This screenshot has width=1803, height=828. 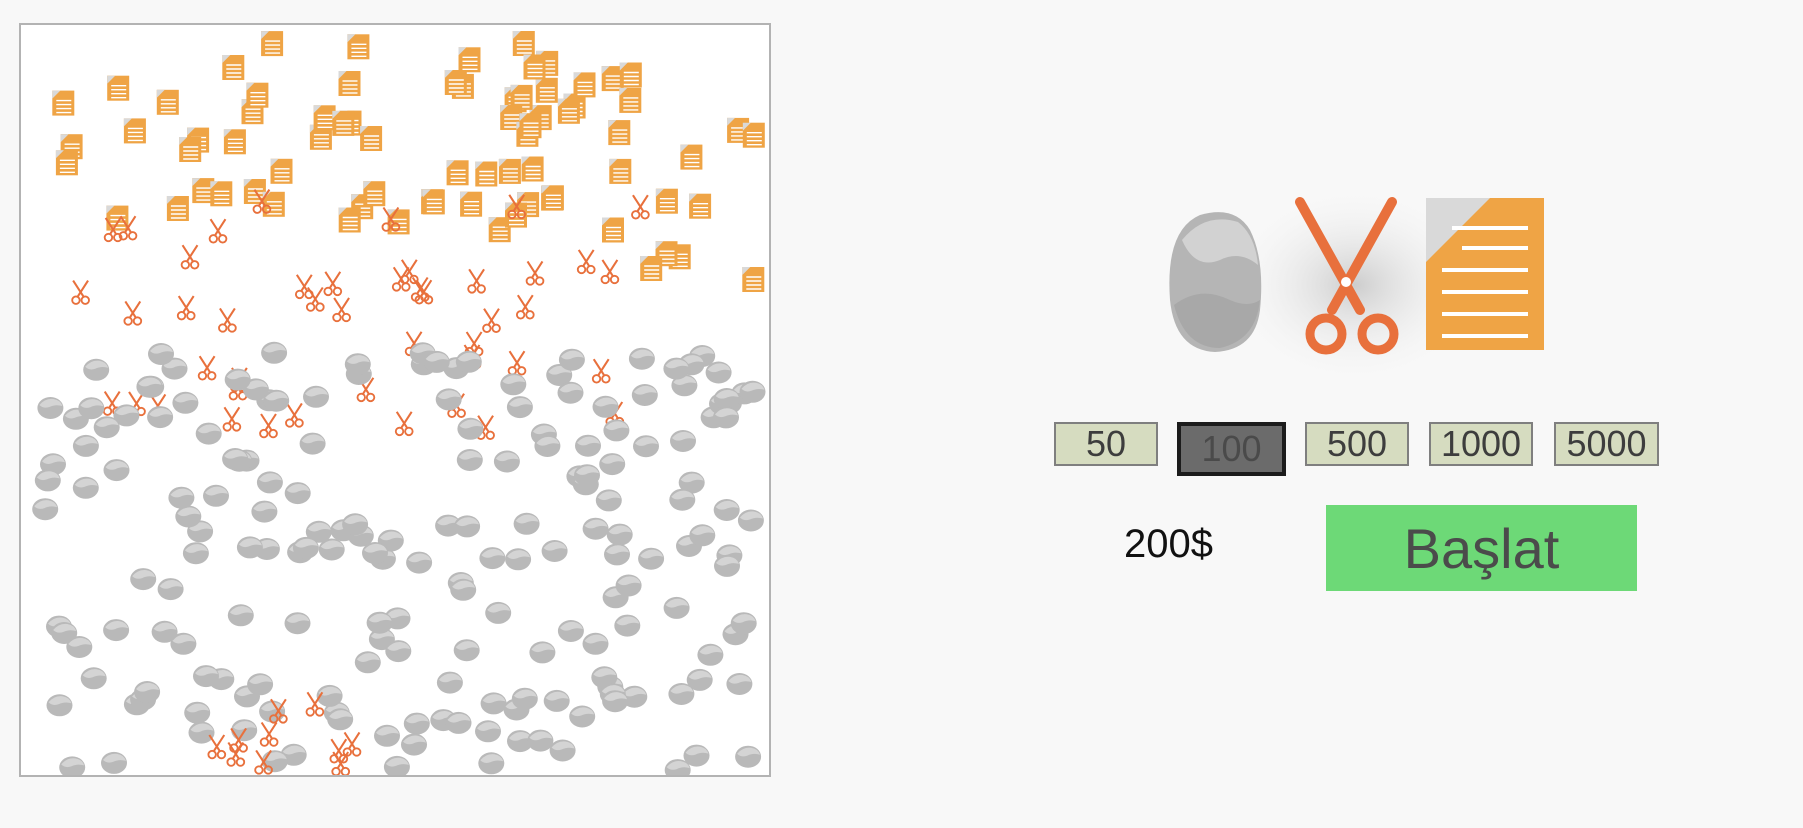 I want to click on rock-icon, so click(x=1215, y=282).